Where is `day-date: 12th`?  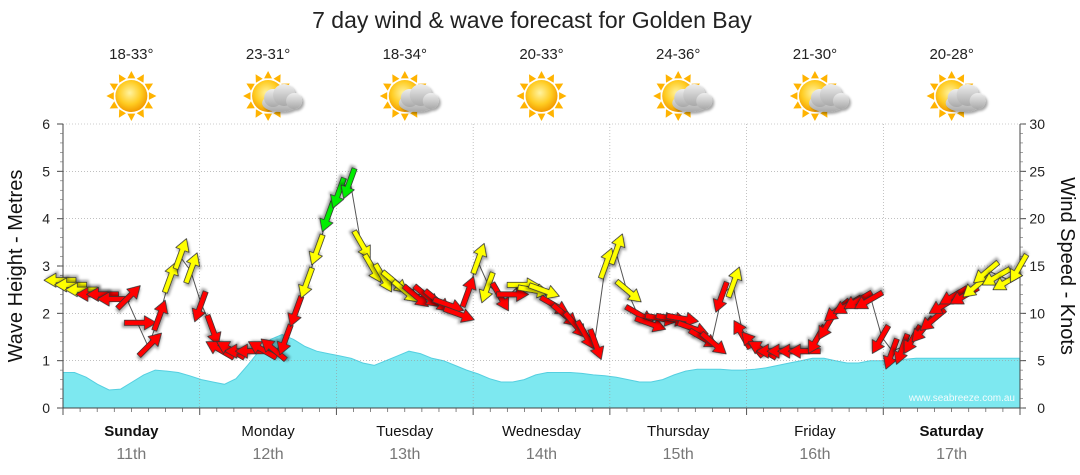 day-date: 12th is located at coordinates (268, 454).